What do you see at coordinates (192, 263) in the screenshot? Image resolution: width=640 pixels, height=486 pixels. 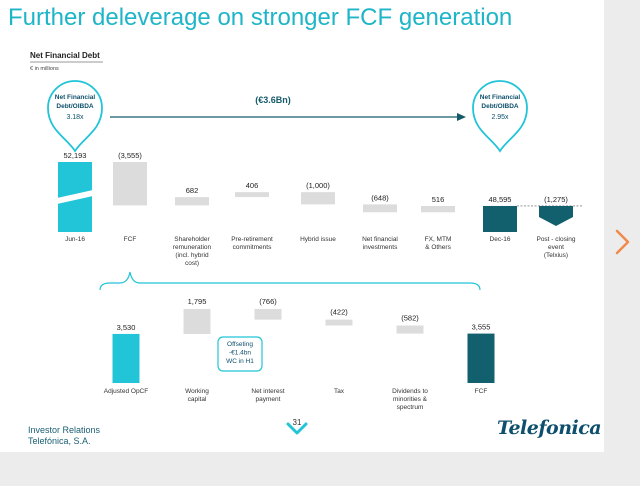 I see `tick-label: cost)` at bounding box center [192, 263].